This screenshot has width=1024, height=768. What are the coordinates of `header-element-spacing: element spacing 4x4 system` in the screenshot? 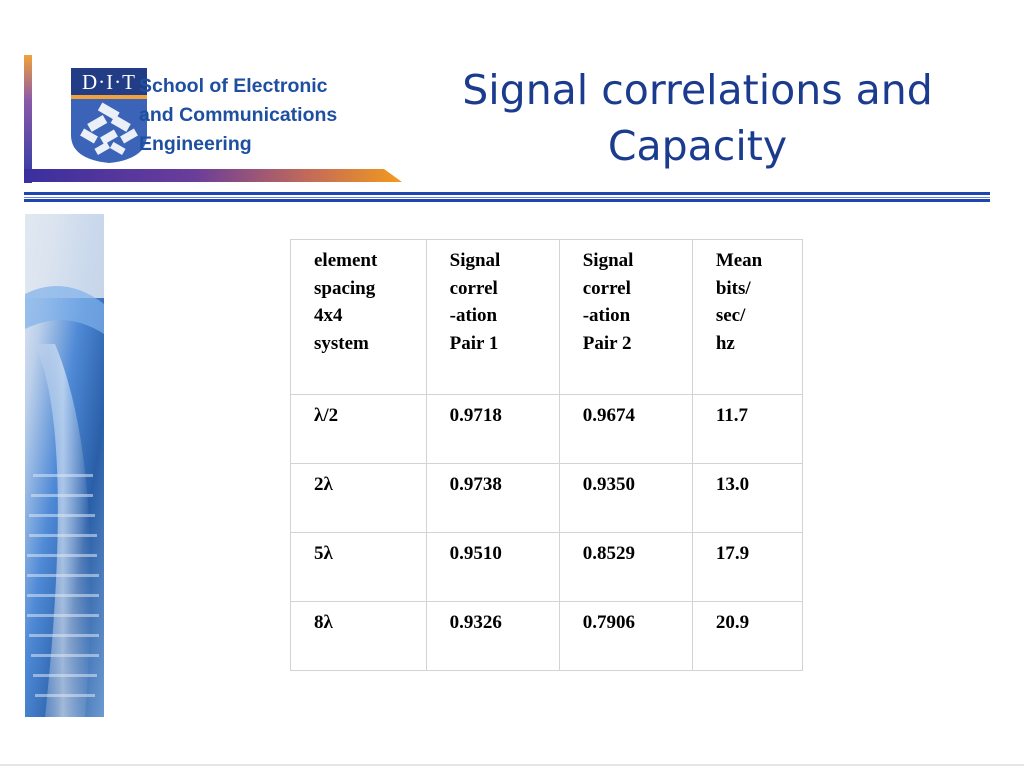 It's located at (358, 317).